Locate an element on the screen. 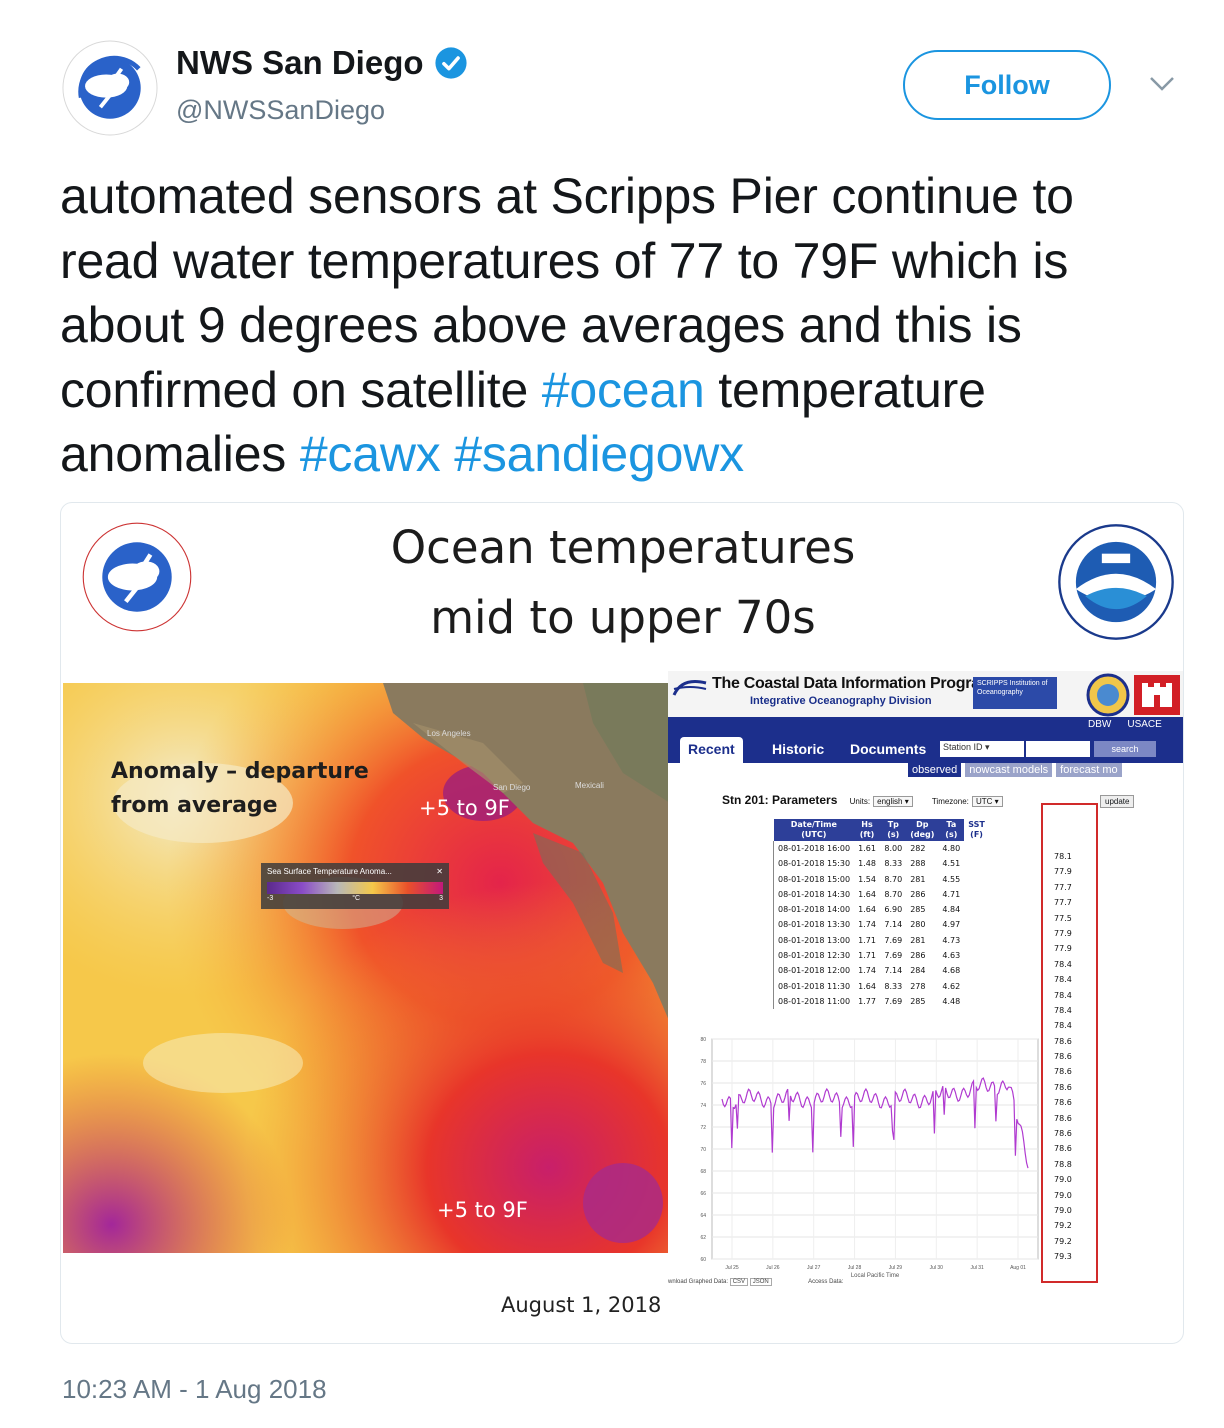 The height and width of the screenshot is (1428, 1224). table-cell: 08-01-2018 15:30 is located at coordinates (814, 864).